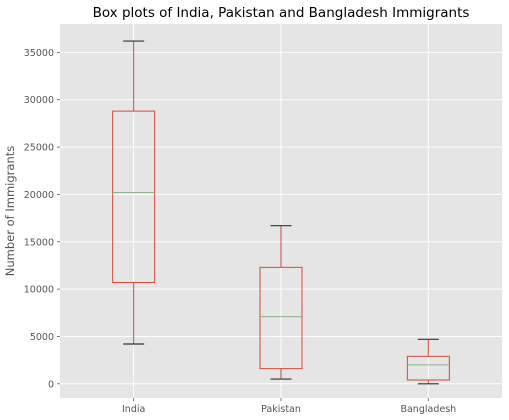  I want to click on box-india, so click(134, 192).